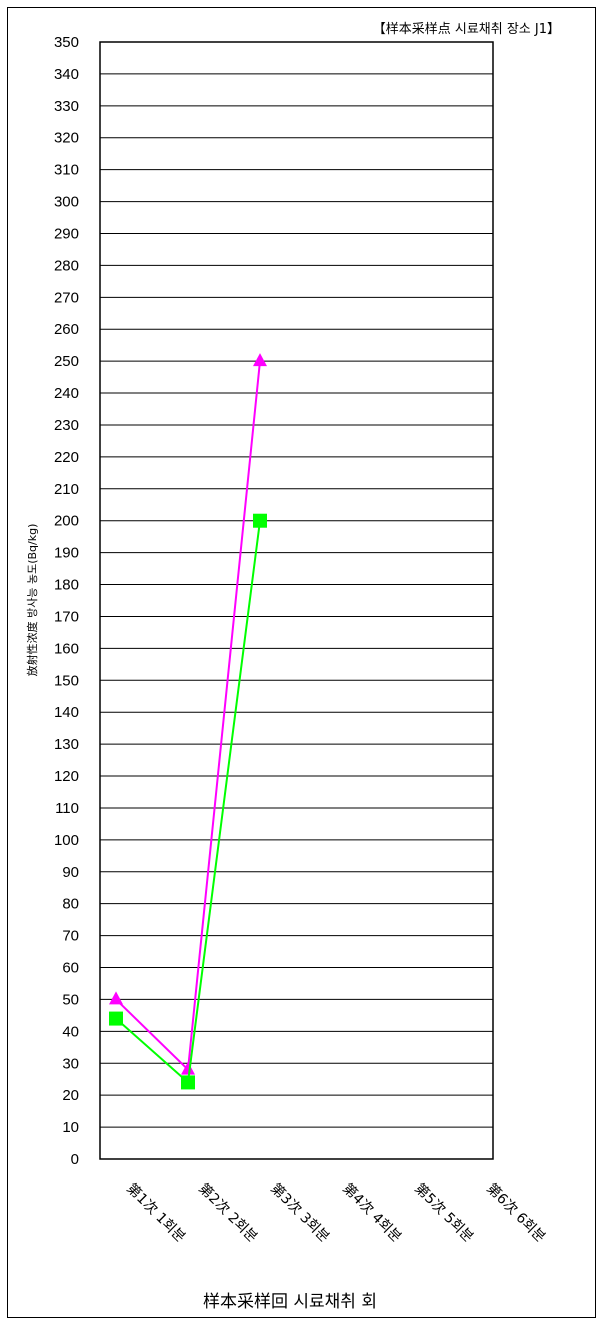 The width and height of the screenshot is (603, 1325). Describe the element at coordinates (70, 1095) in the screenshot. I see `y-tick-label: 20` at that location.